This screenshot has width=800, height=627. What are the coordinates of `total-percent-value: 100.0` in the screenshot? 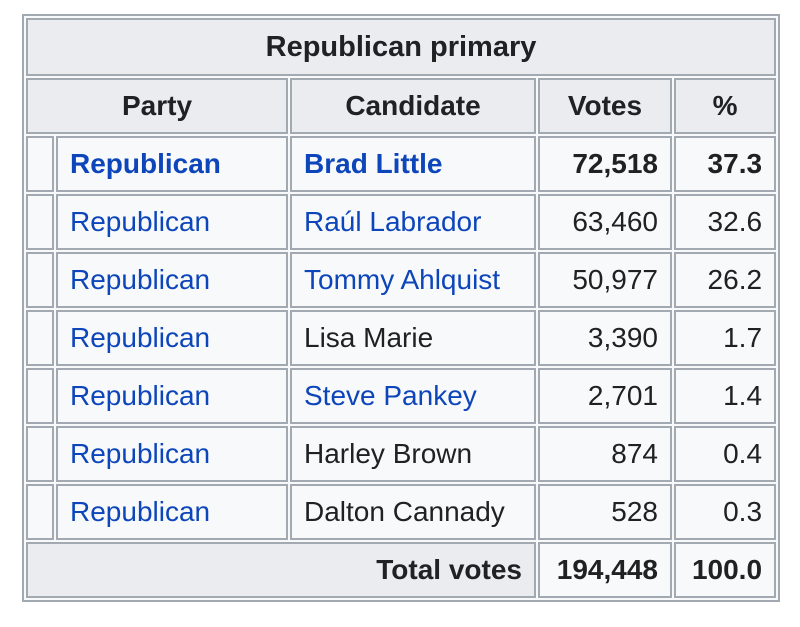 It's located at (725, 570).